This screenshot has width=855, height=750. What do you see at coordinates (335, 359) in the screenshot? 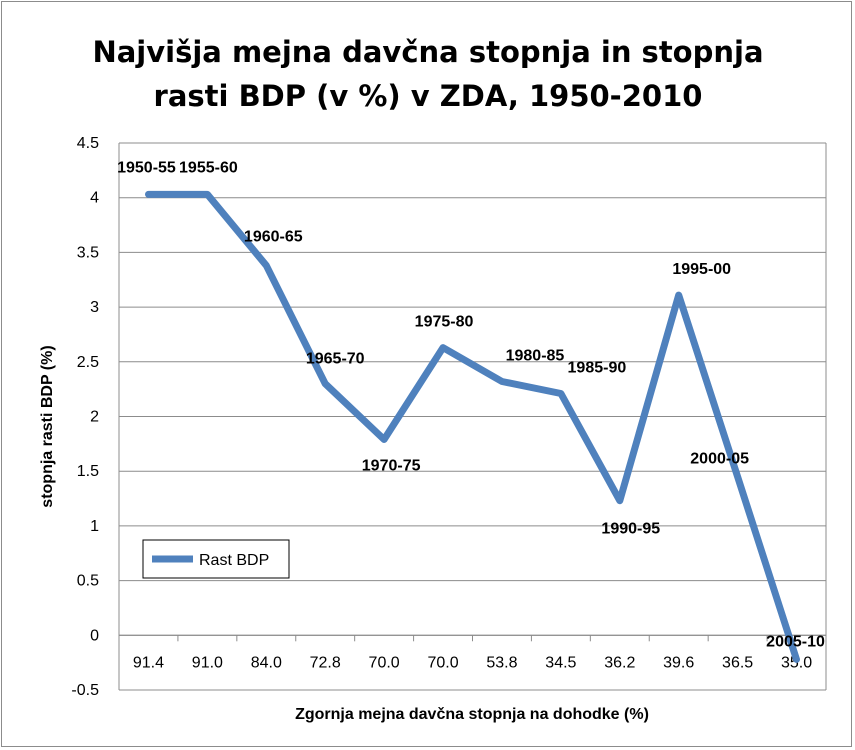
I see `point-label: 1965-70` at bounding box center [335, 359].